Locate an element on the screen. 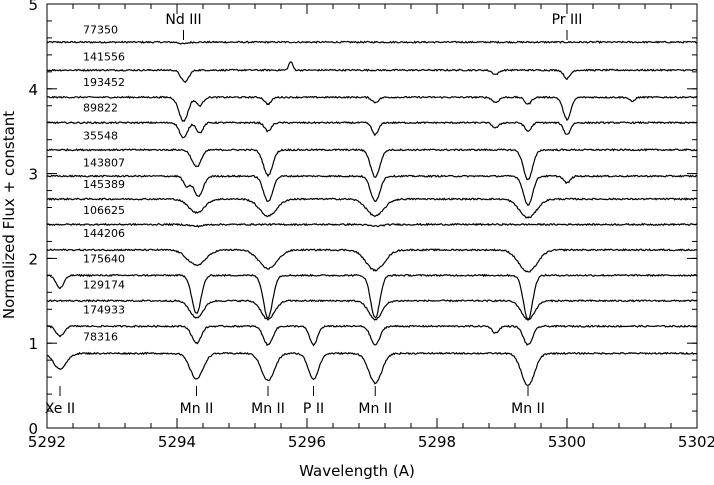 The height and width of the screenshot is (485, 714). star-label: 129174 is located at coordinates (104, 285).